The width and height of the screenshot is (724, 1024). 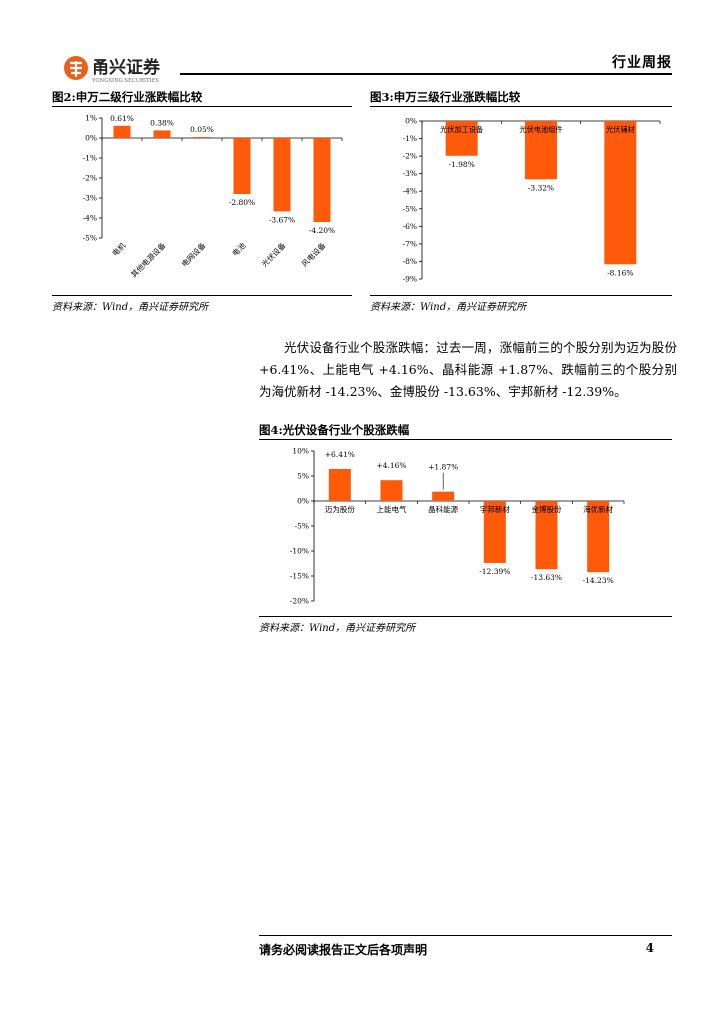 I want to click on data-label: 0.38%, so click(x=162, y=122).